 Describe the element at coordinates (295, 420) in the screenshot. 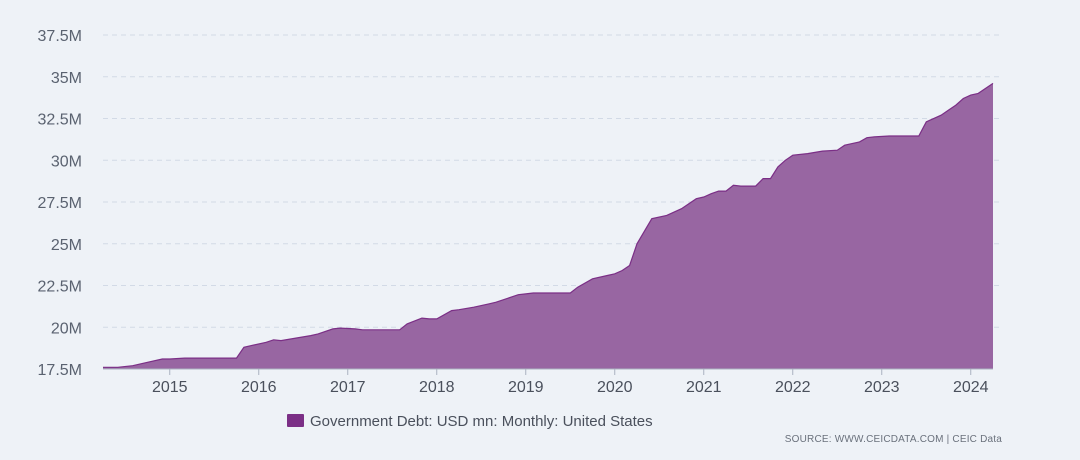

I see `legend-swatch` at that location.